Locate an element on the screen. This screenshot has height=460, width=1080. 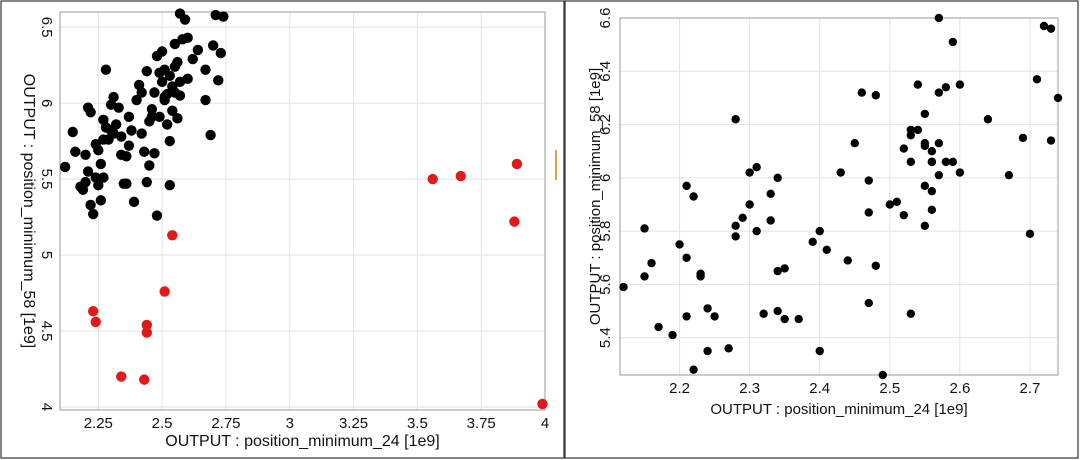
y-axis-label: OUTPUT : position_minimum_58 [1e9] is located at coordinates (28, 211).